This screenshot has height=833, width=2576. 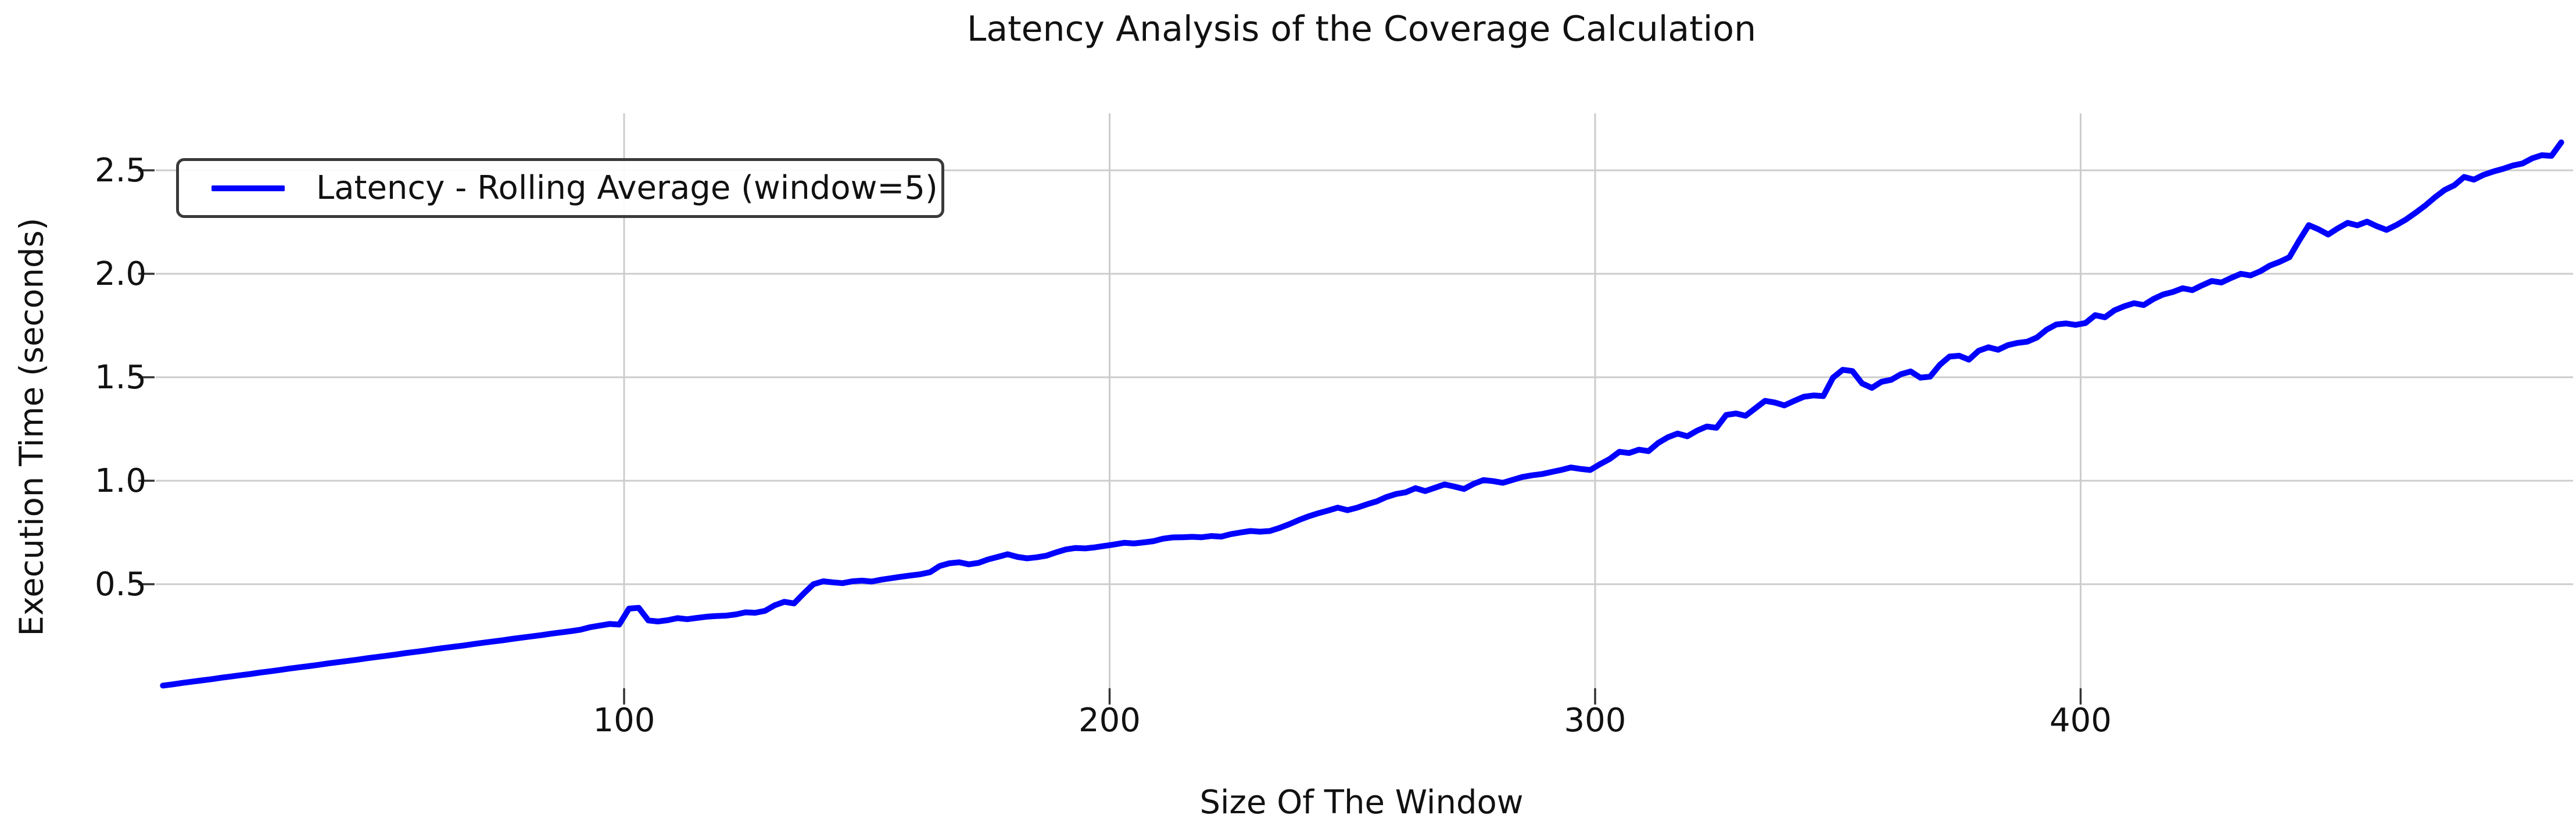 What do you see at coordinates (1361, 802) in the screenshot?
I see `x-axis-label: Size Of The Window` at bounding box center [1361, 802].